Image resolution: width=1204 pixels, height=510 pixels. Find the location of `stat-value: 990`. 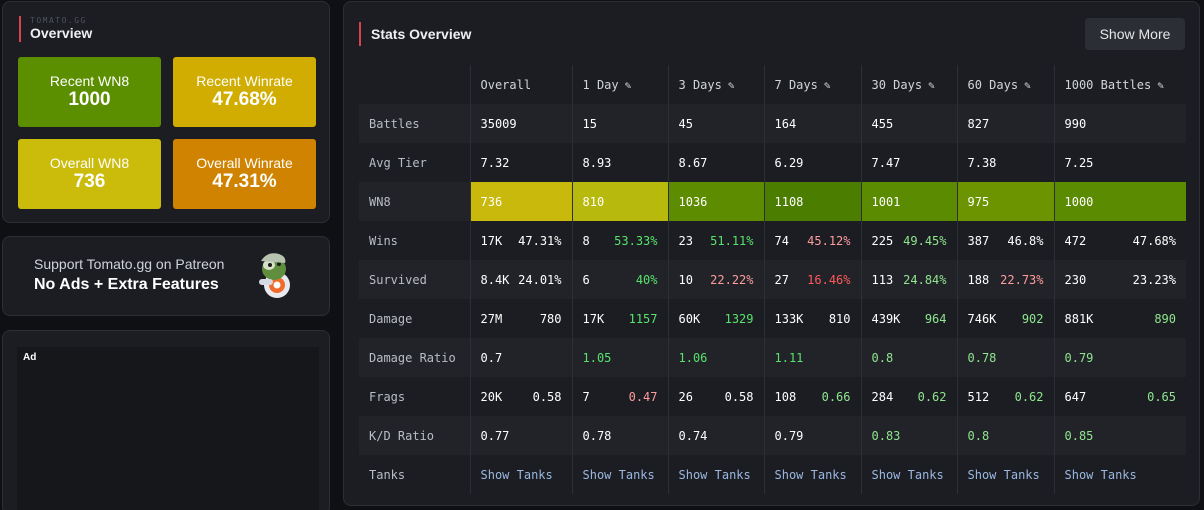

stat-value: 990 is located at coordinates (1075, 123).